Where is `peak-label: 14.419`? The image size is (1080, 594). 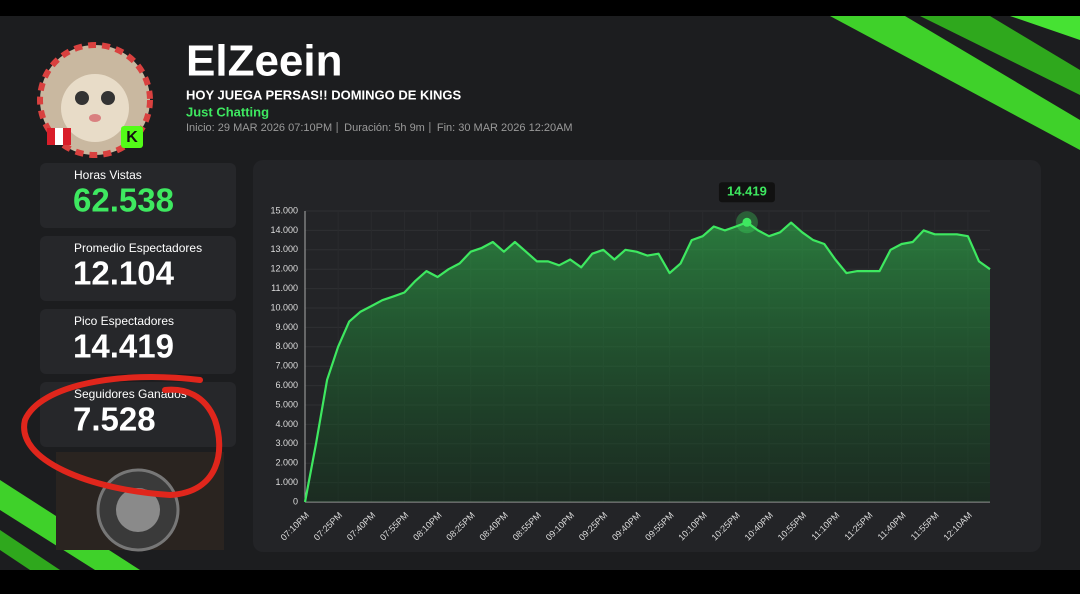
peak-label: 14.419 is located at coordinates (747, 191).